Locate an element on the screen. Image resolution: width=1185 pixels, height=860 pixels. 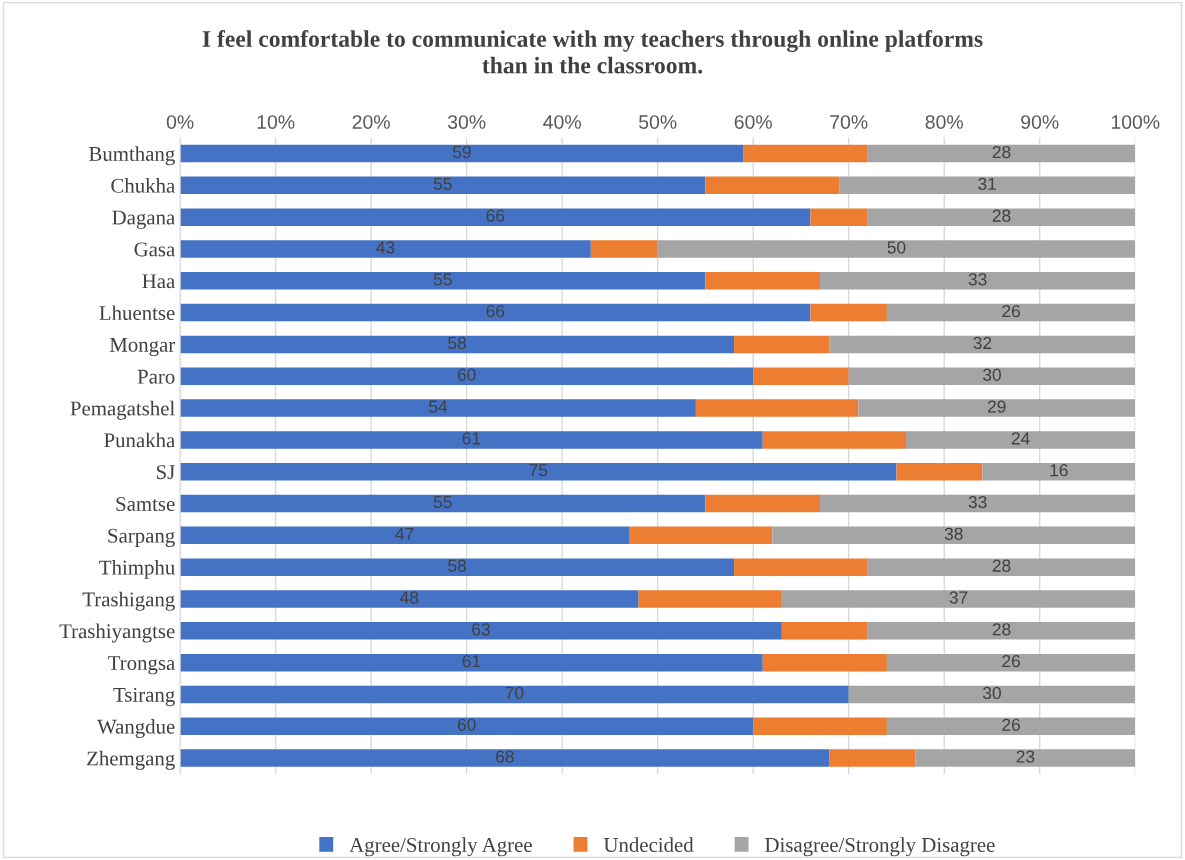
data-label: 29 is located at coordinates (996, 406).